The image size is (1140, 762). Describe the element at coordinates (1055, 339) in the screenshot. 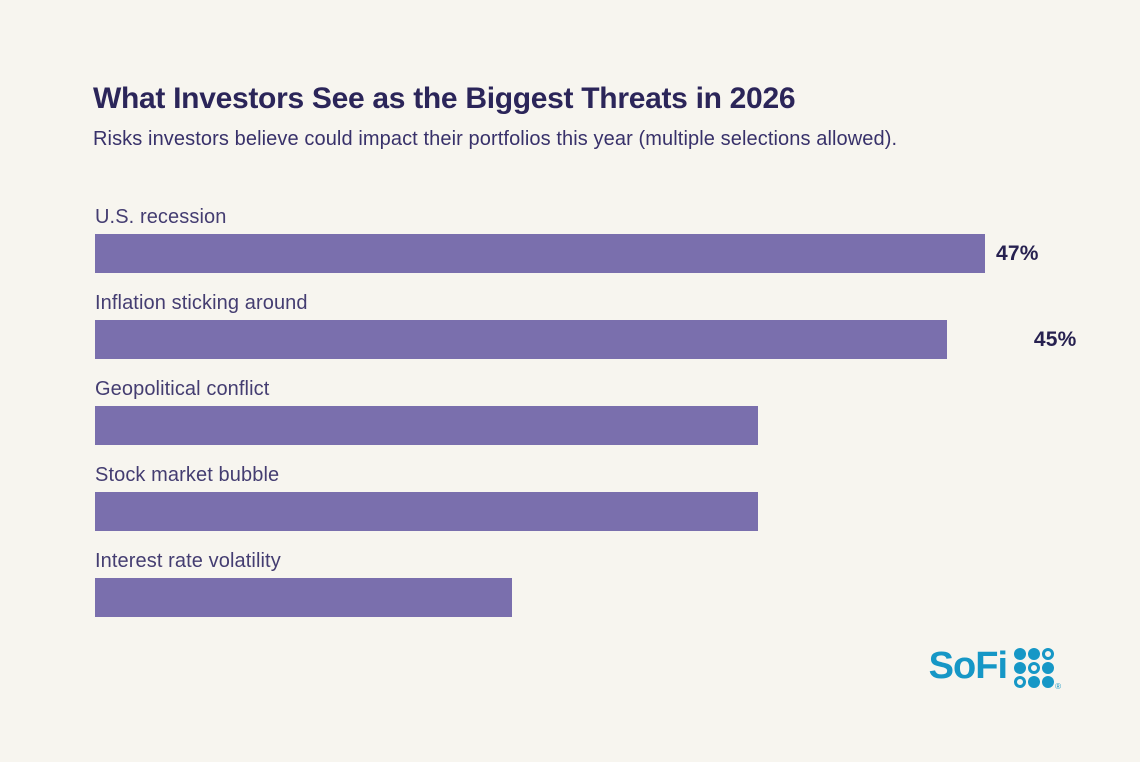

I see `bar-value-label: 45%` at that location.